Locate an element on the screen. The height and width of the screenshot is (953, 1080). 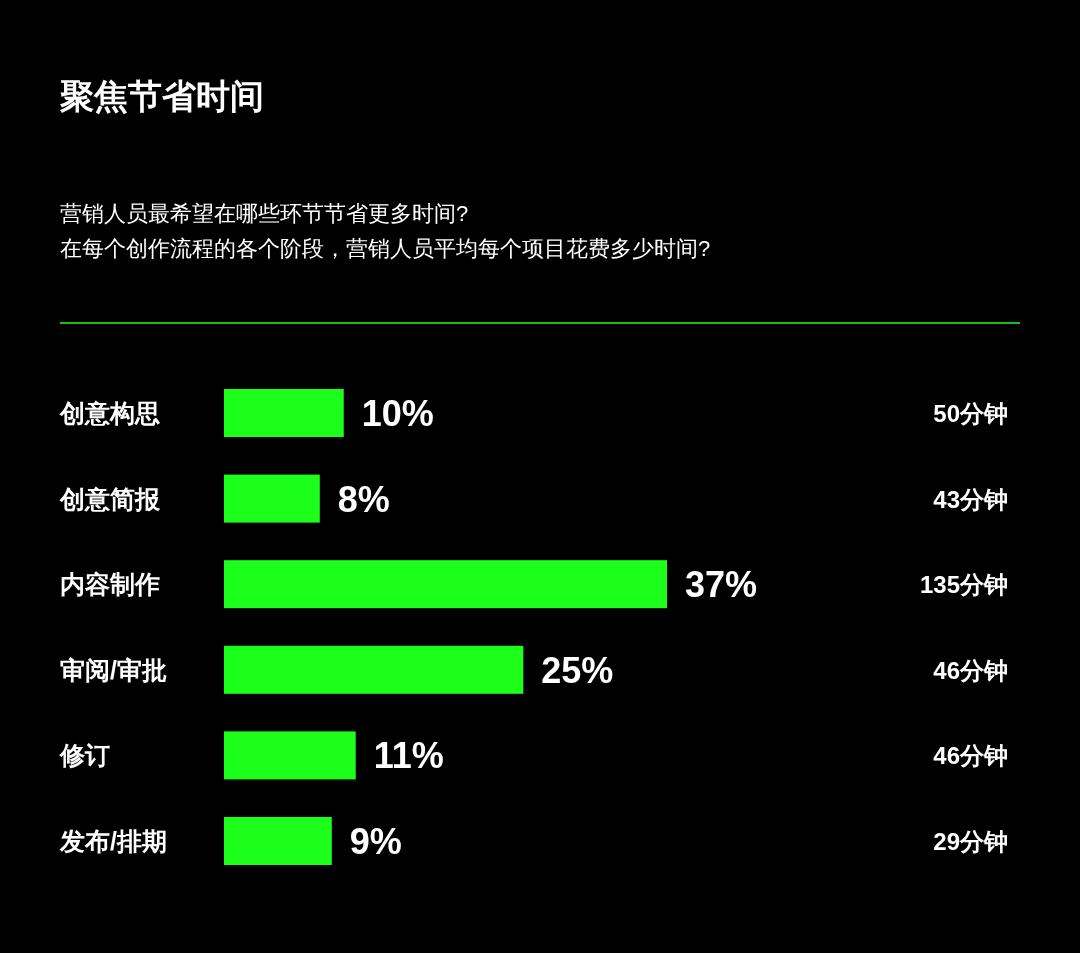
data-label: 25% is located at coordinates (577, 670).